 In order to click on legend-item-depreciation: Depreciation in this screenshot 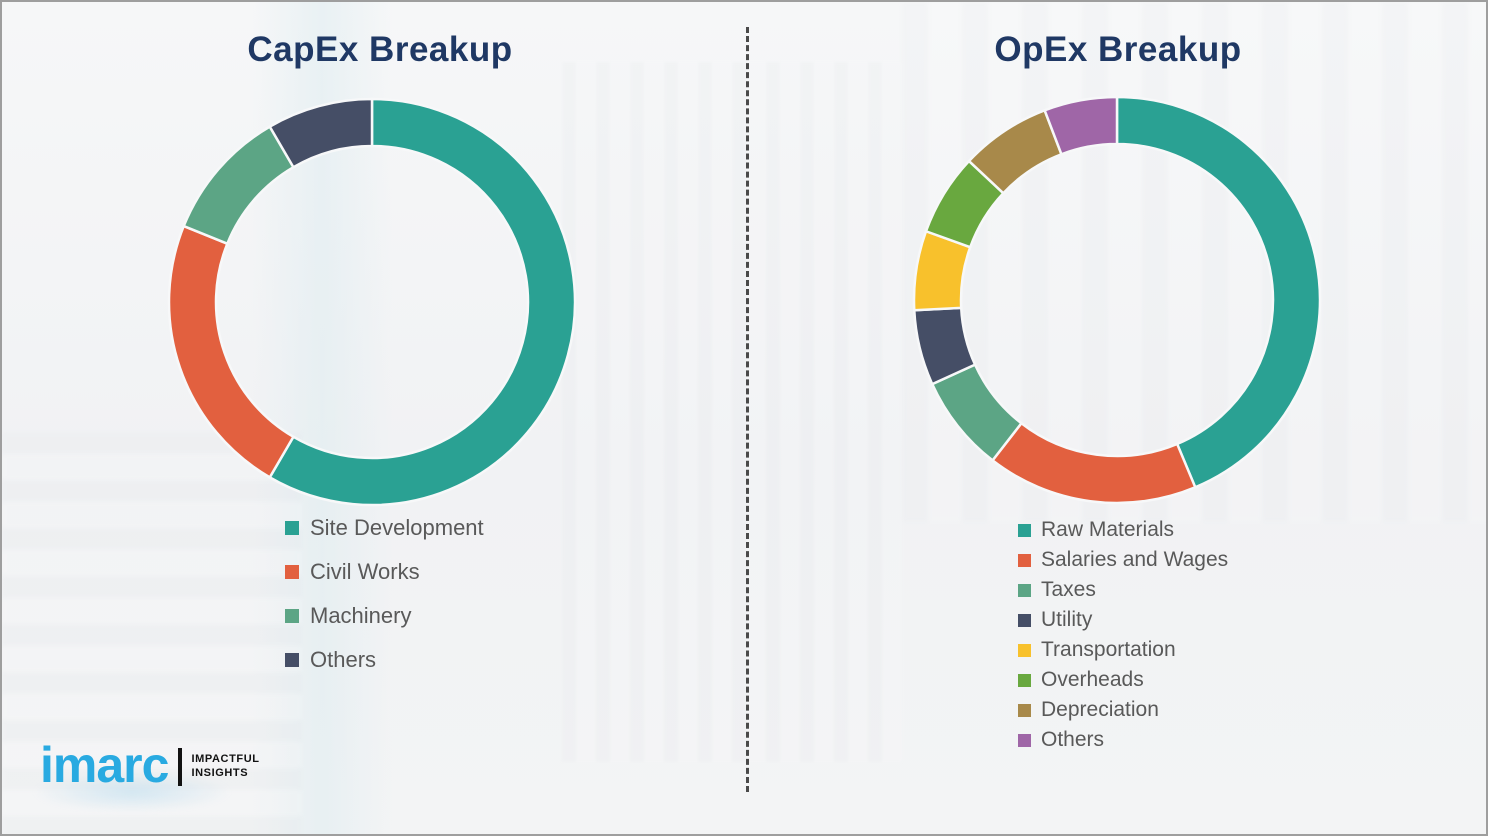, I will do `click(1123, 710)`.